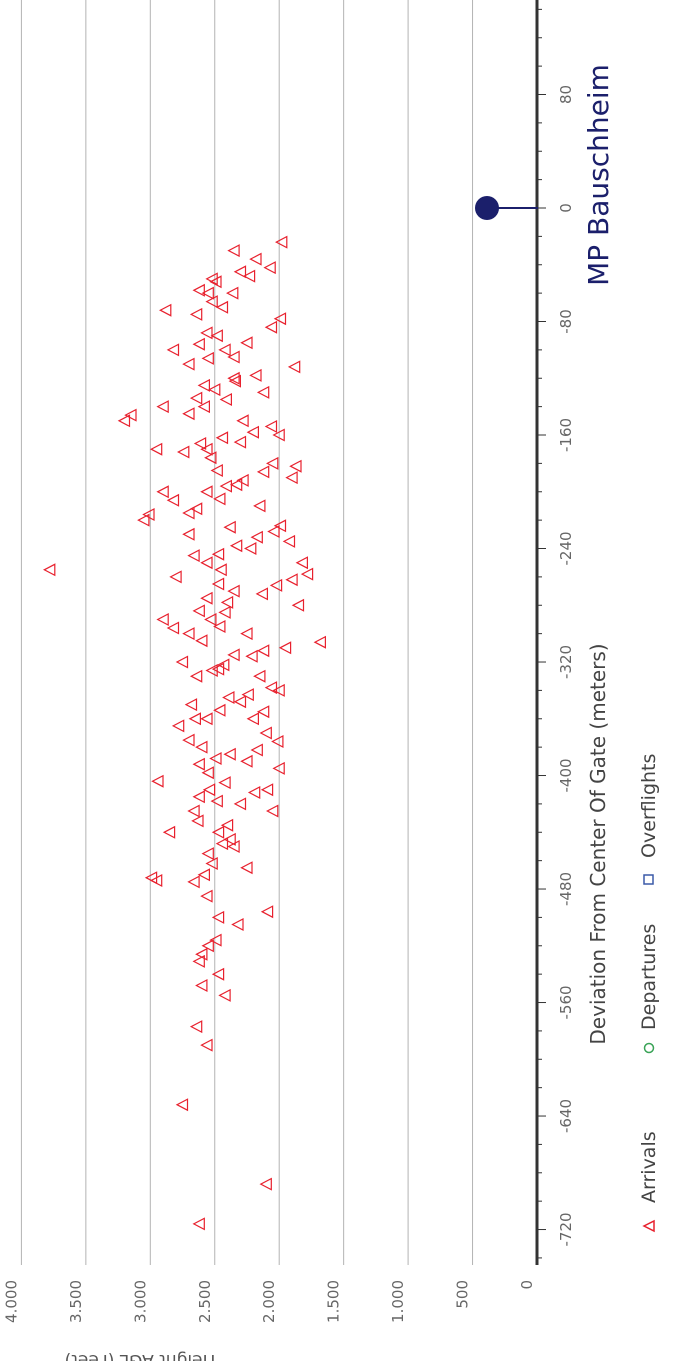 The width and height of the screenshot is (675, 1361). What do you see at coordinates (527, 1285) in the screenshot?
I see `y-tick-label: 0` at bounding box center [527, 1285].